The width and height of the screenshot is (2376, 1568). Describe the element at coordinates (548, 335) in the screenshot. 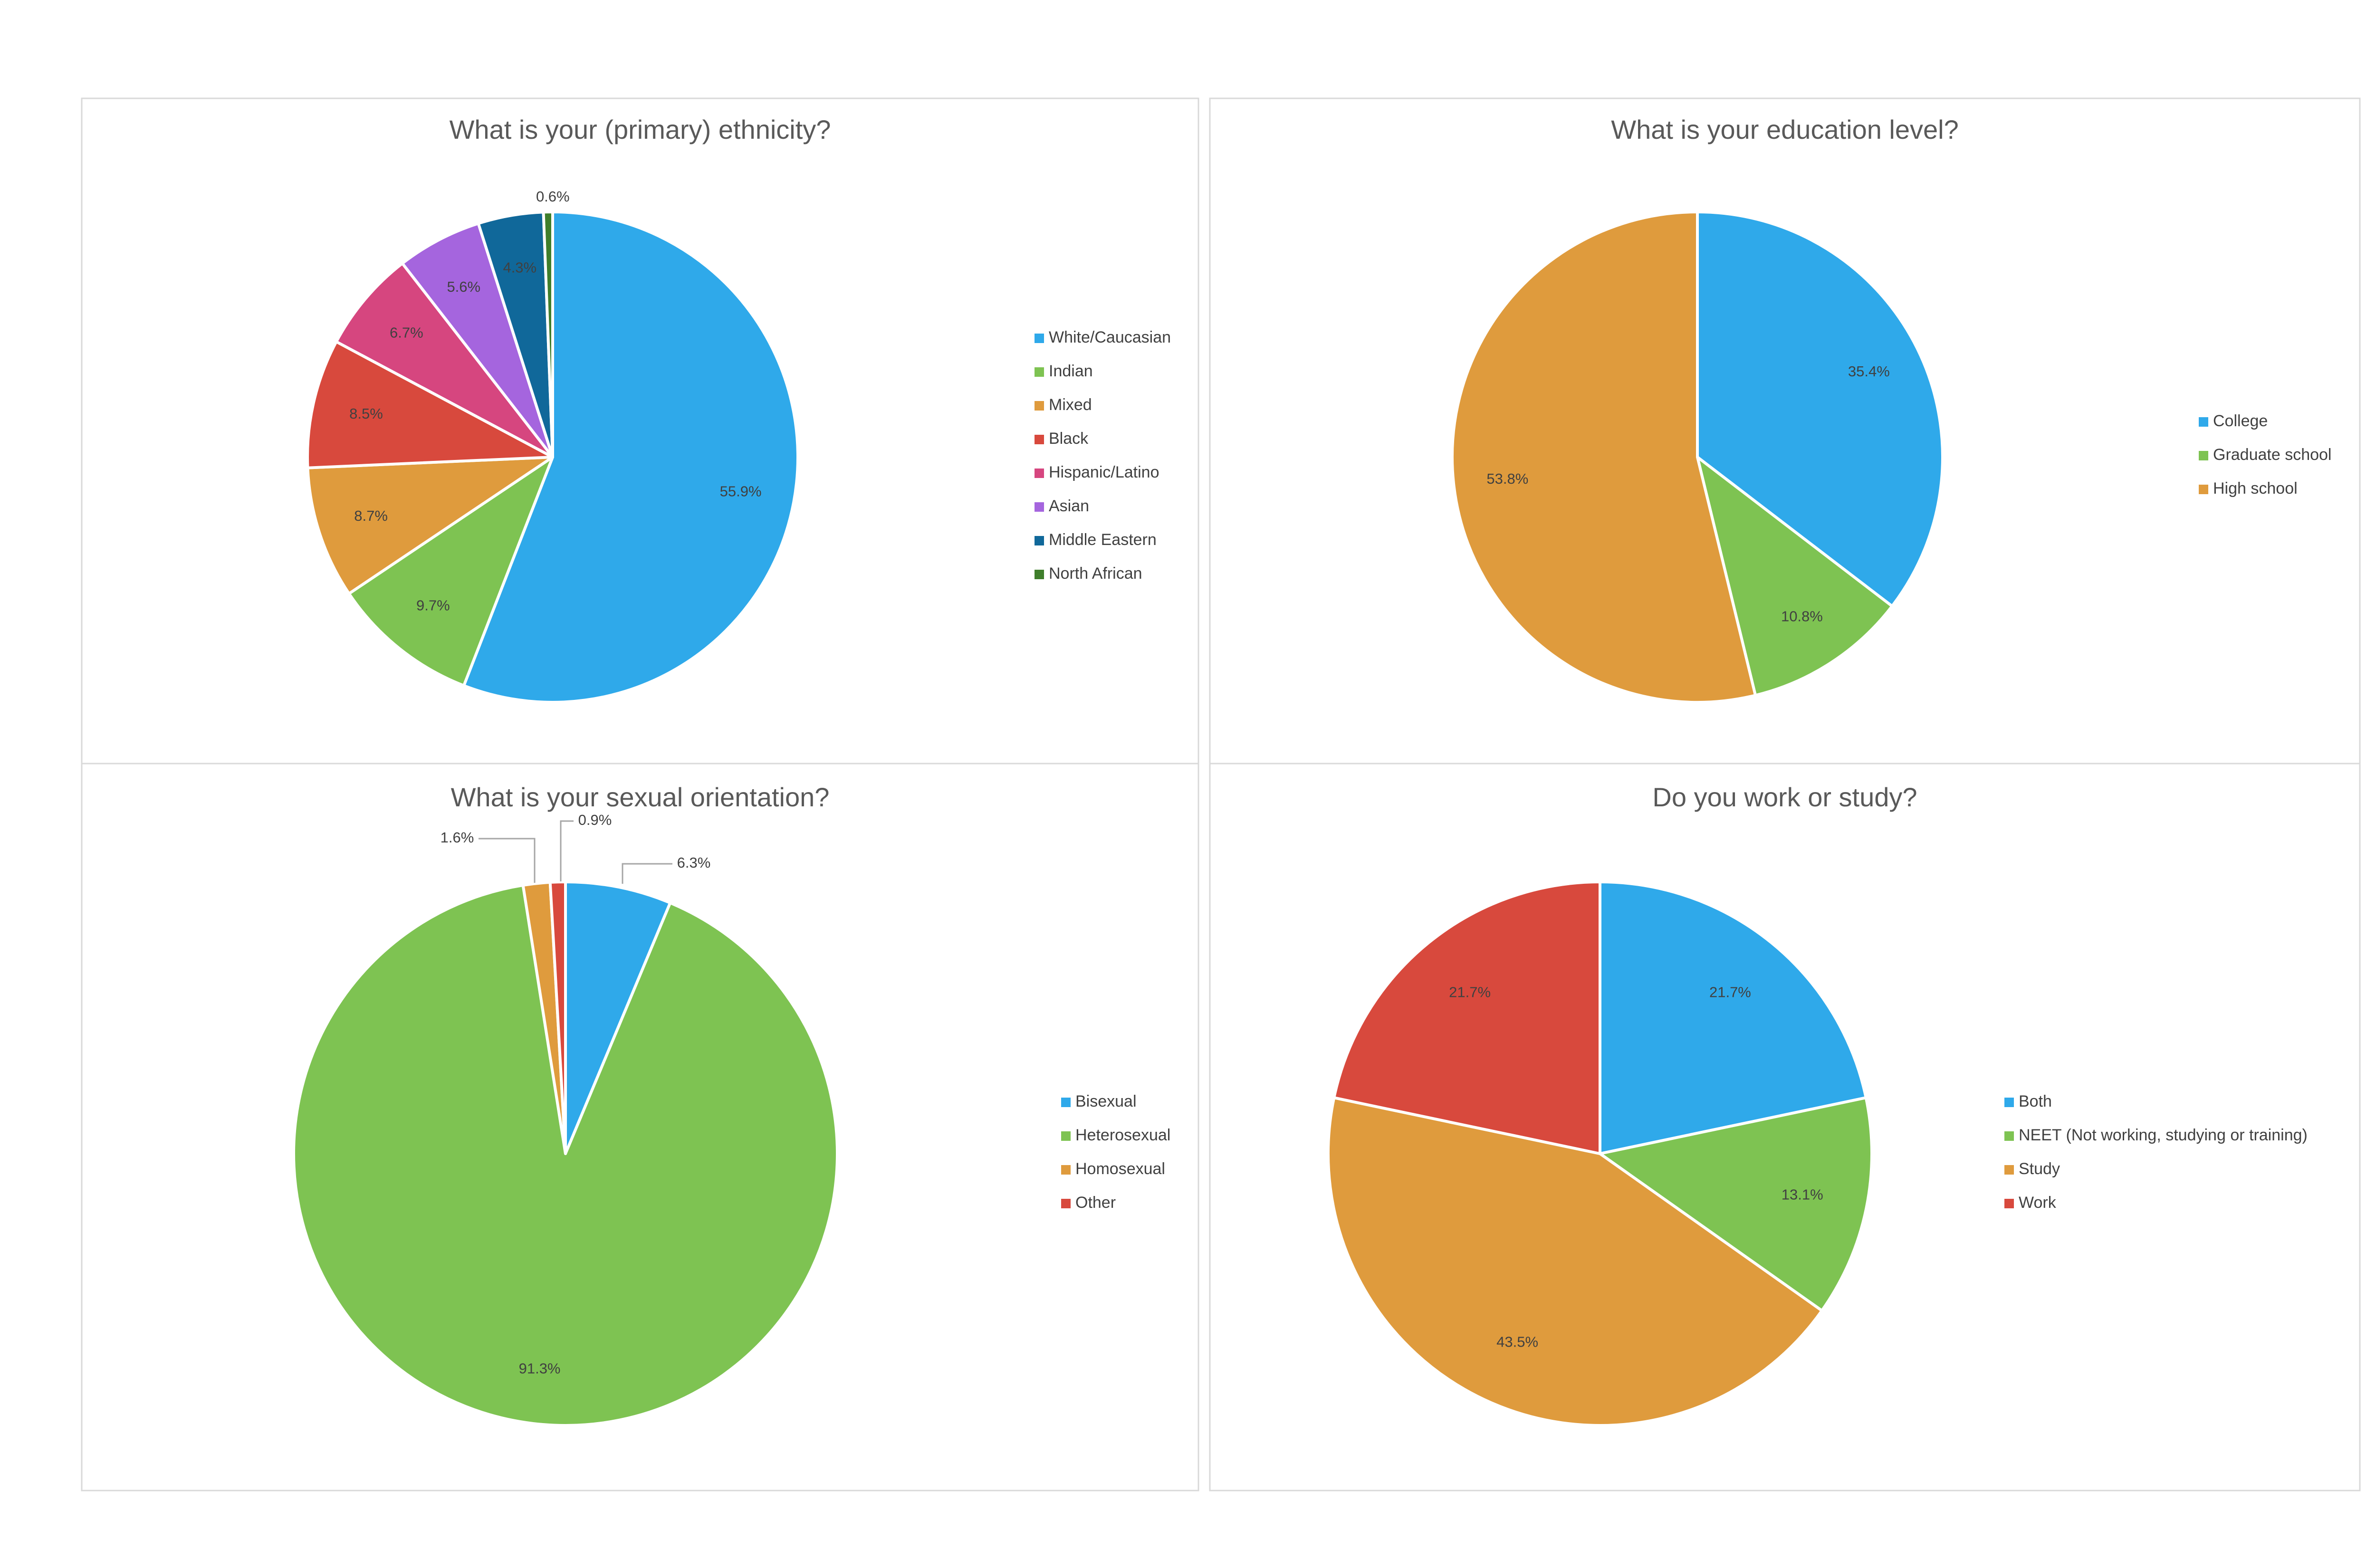

I see `slice-north-african` at that location.